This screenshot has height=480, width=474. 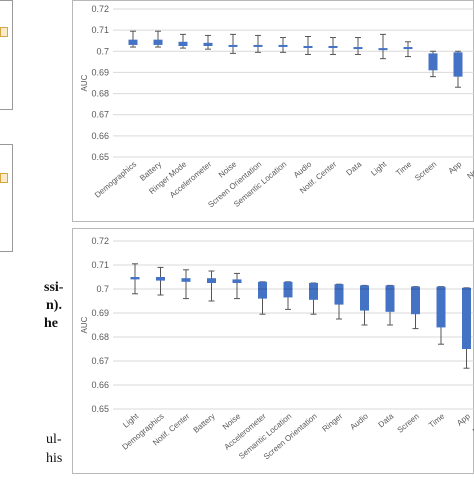 I want to click on x-tick-label: Notific, so click(x=469, y=170).